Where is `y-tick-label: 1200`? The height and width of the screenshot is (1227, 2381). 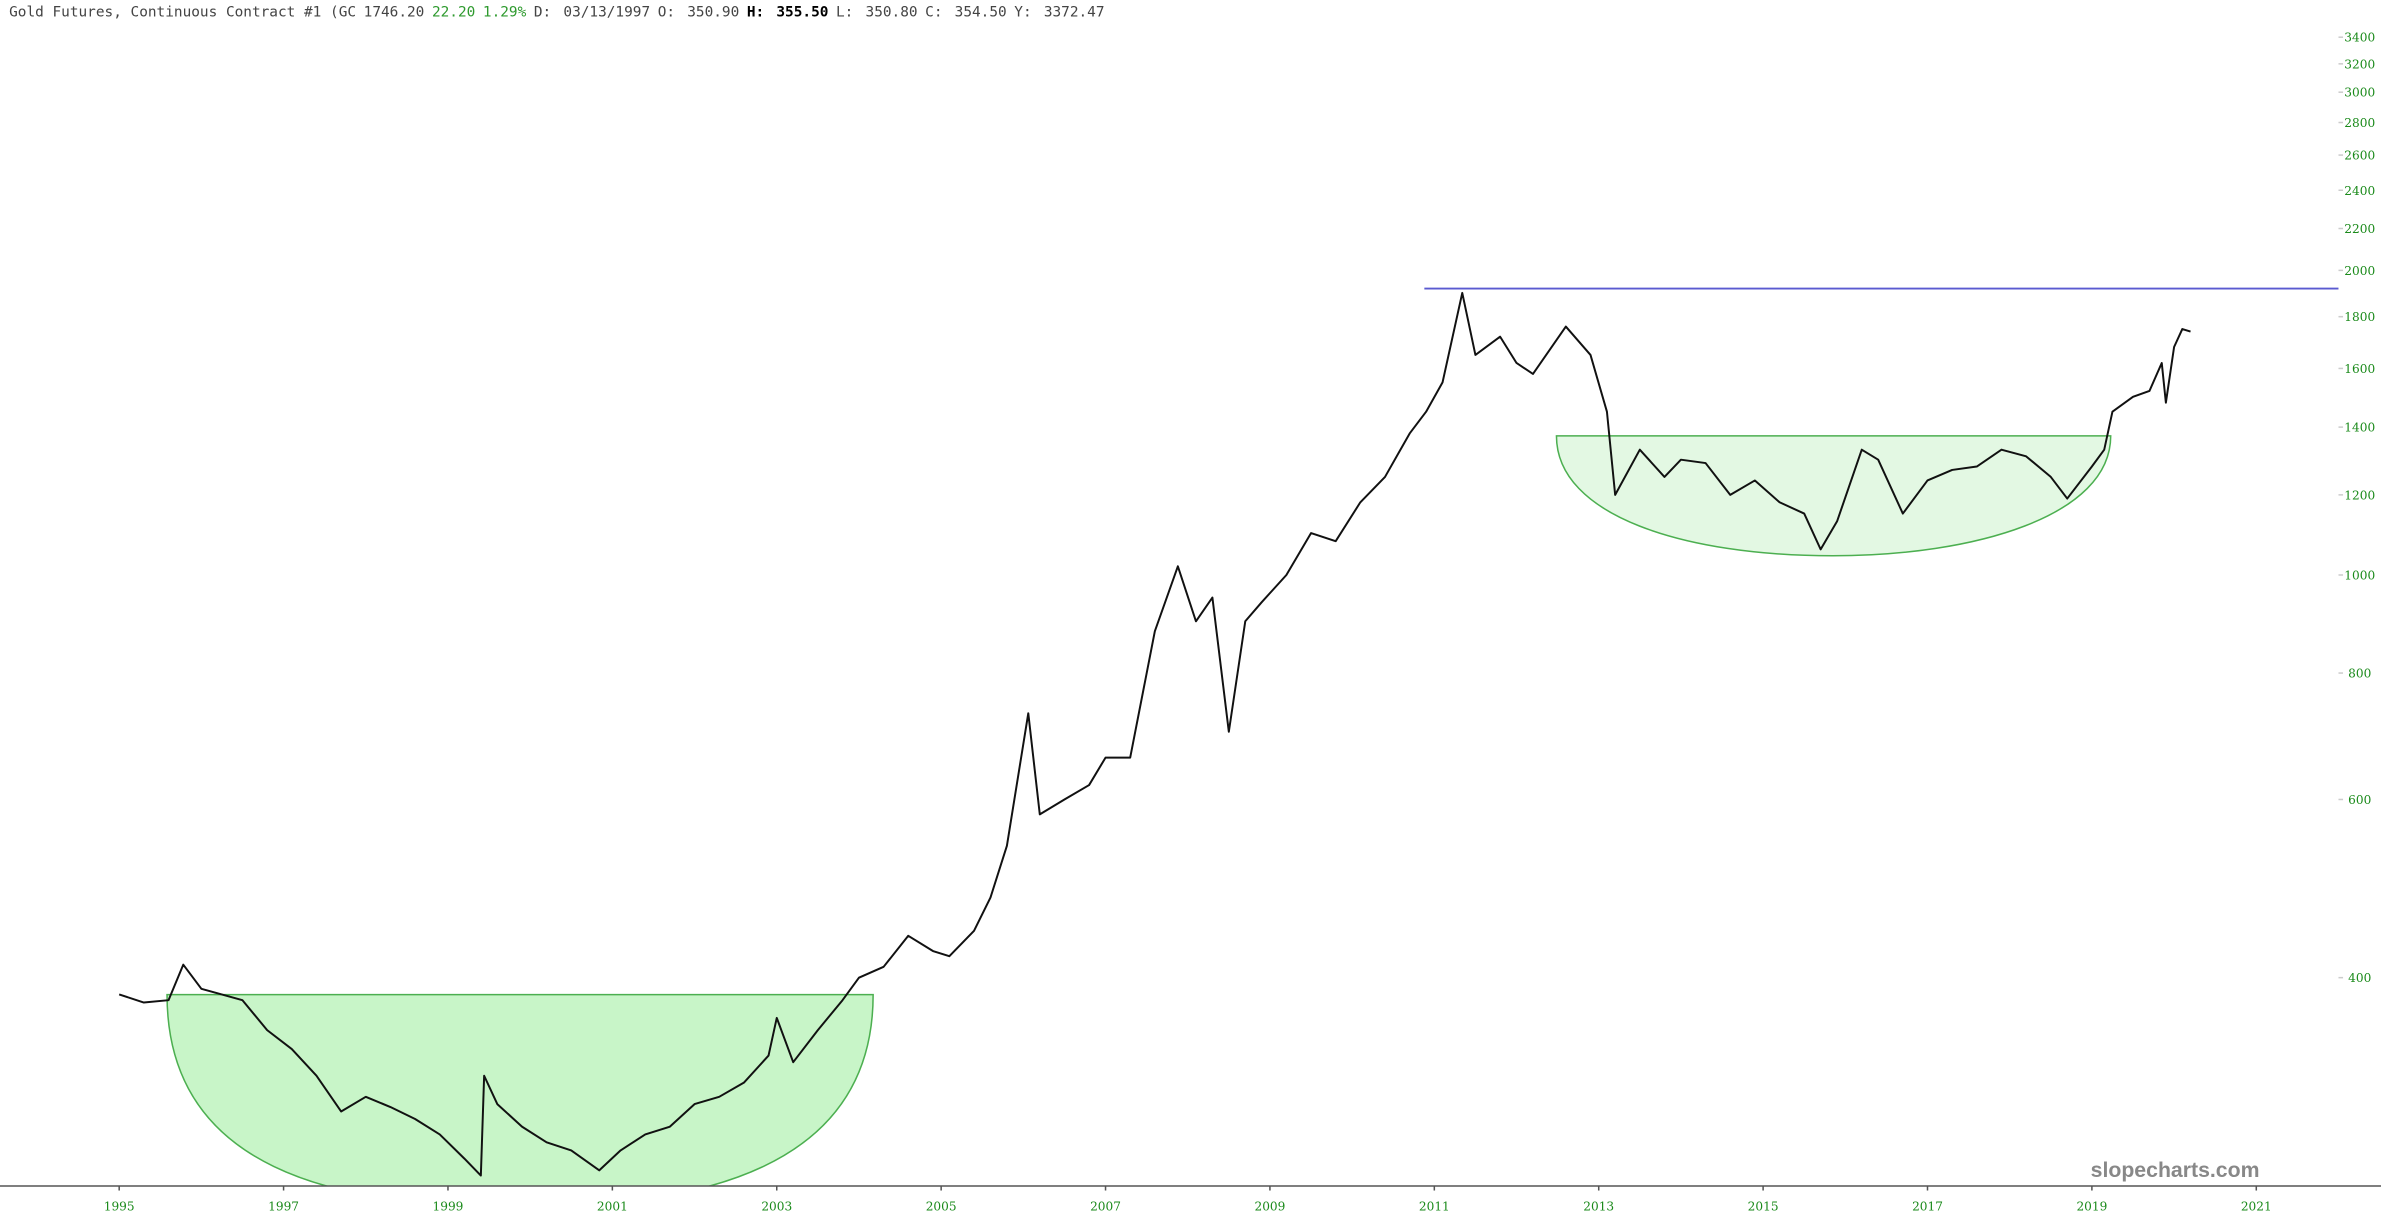
y-tick-label: 1200 is located at coordinates (2359, 495).